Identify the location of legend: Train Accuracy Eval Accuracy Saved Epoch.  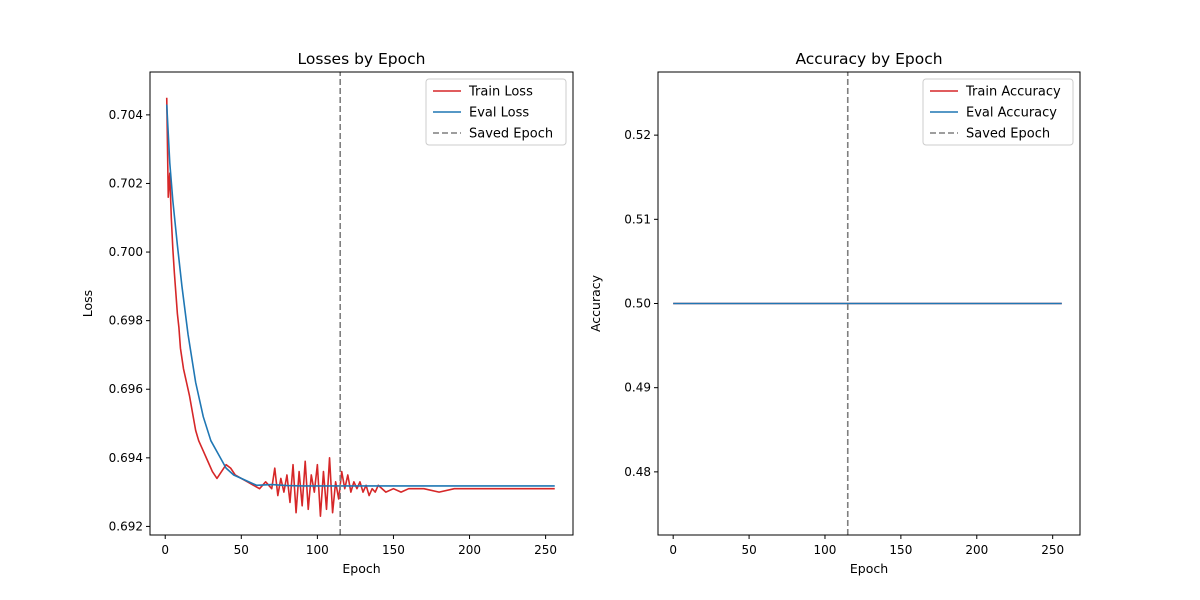
(998, 112).